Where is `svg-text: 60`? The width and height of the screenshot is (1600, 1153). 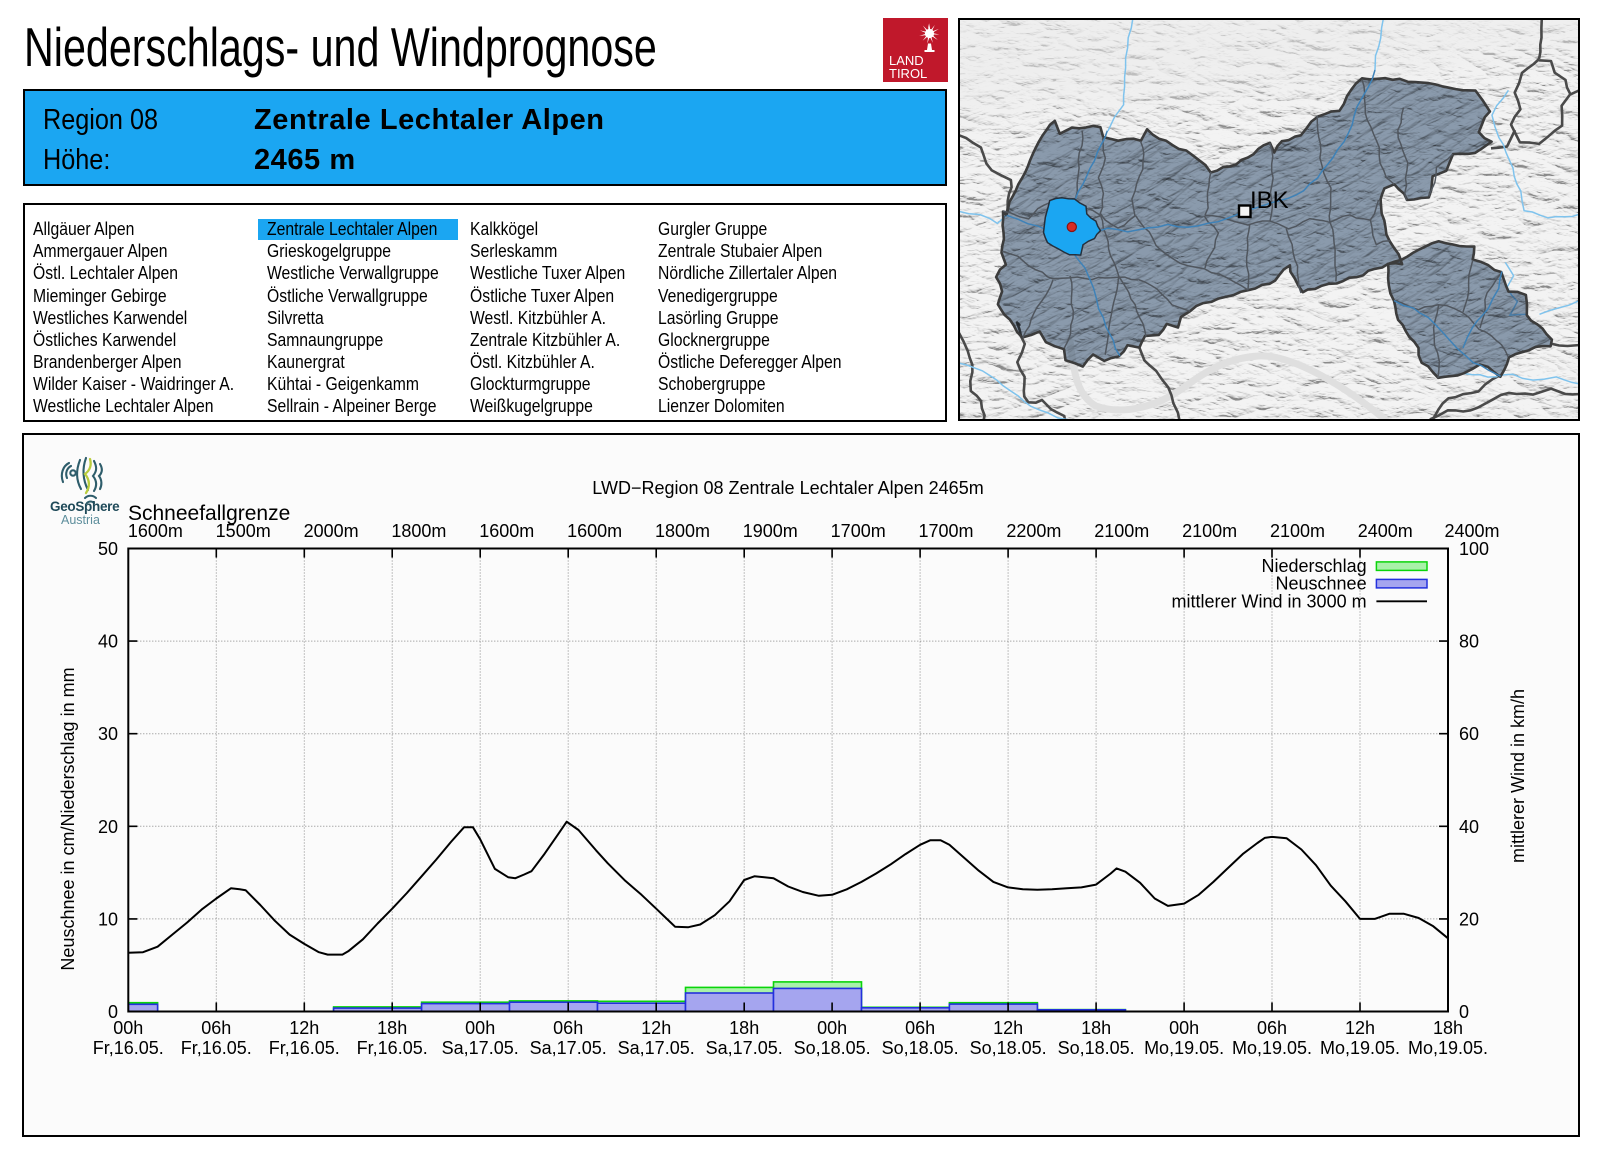 svg-text: 60 is located at coordinates (1469, 734).